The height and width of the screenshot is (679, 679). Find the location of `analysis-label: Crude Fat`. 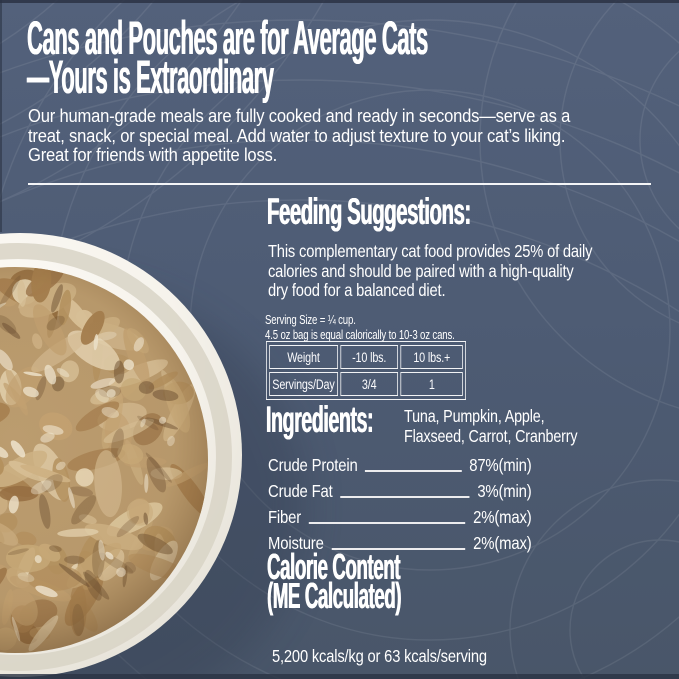

analysis-label: Crude Fat is located at coordinates (300, 491).